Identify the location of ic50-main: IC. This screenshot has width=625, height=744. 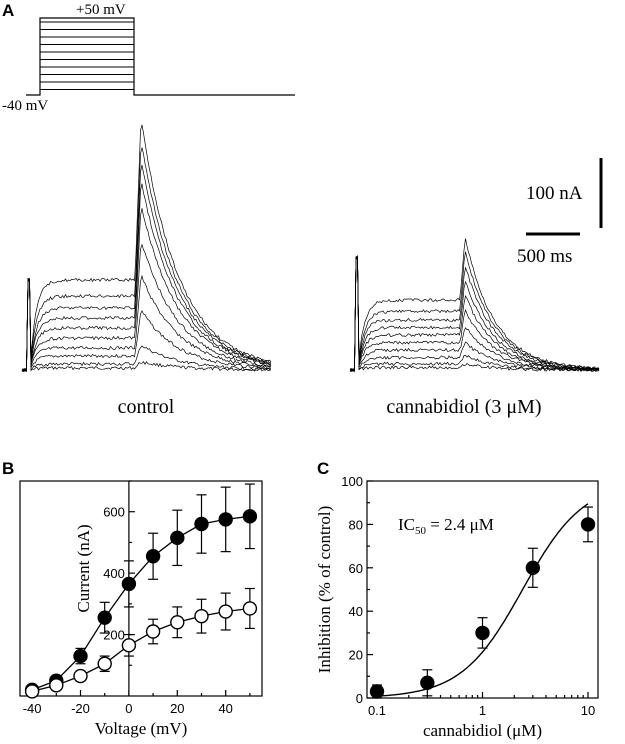
(406, 524).